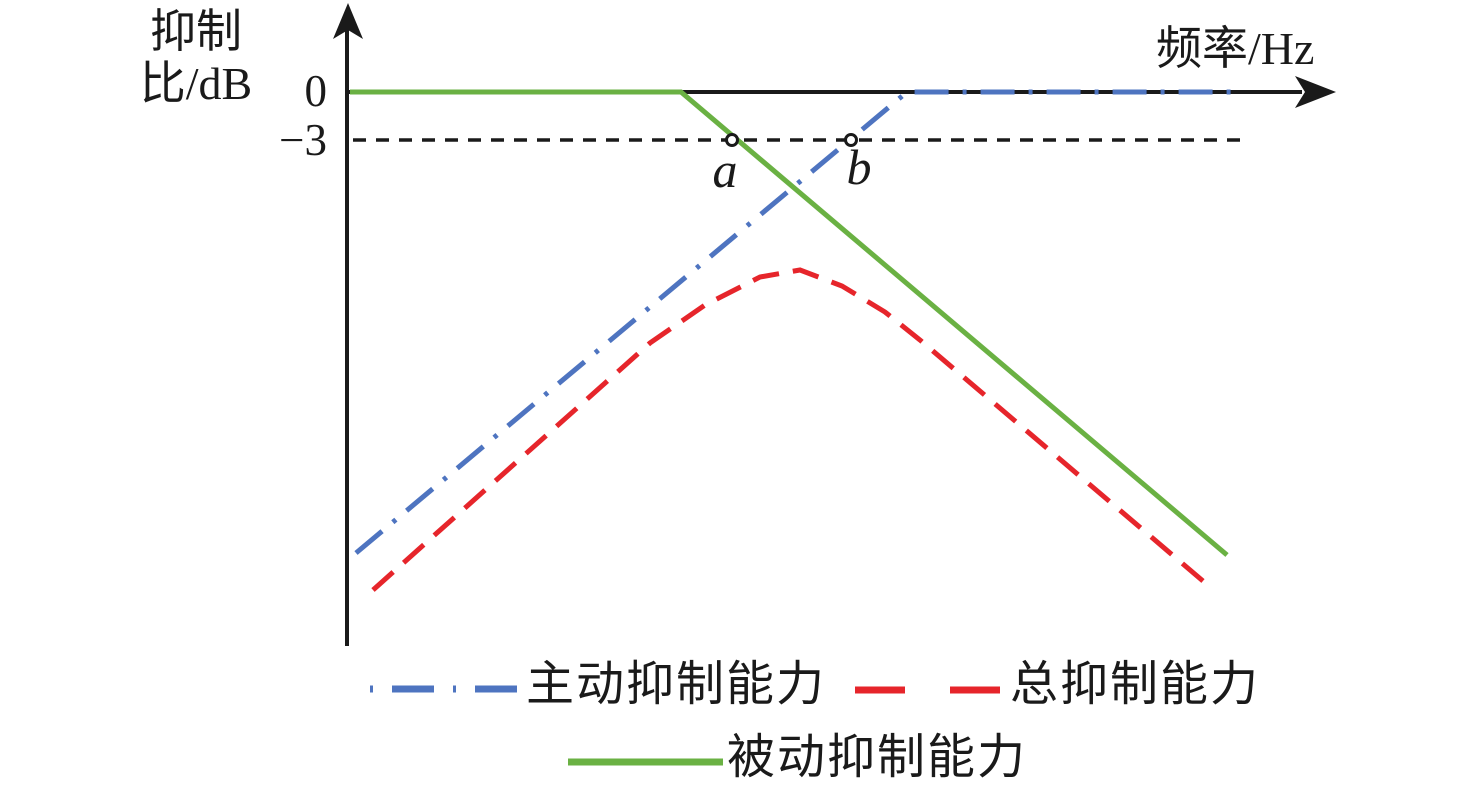 The image size is (1476, 795). I want to click on legend-label-passive: 被动抑制能力, so click(877, 757).